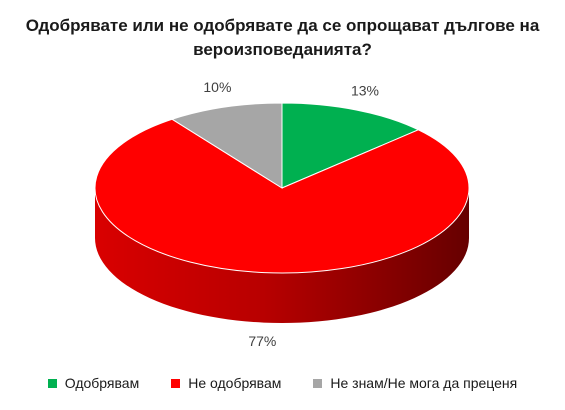  What do you see at coordinates (226, 145) in the screenshot?
I see `pie-slice-unsure` at bounding box center [226, 145].